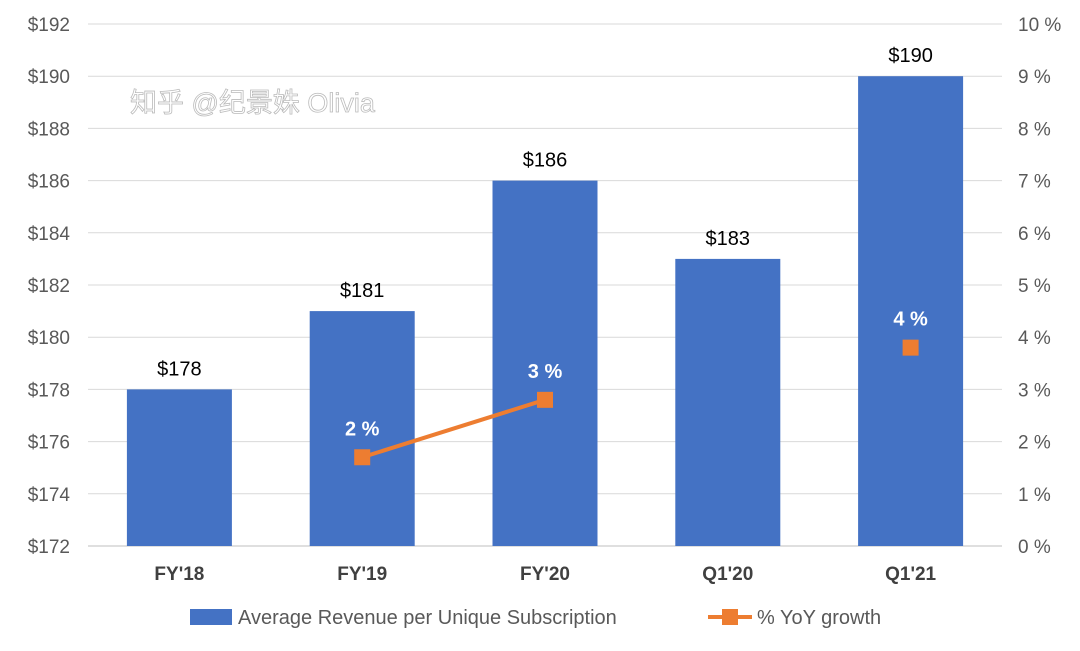  I want to click on y2-tick-label: 8 %, so click(1034, 129).